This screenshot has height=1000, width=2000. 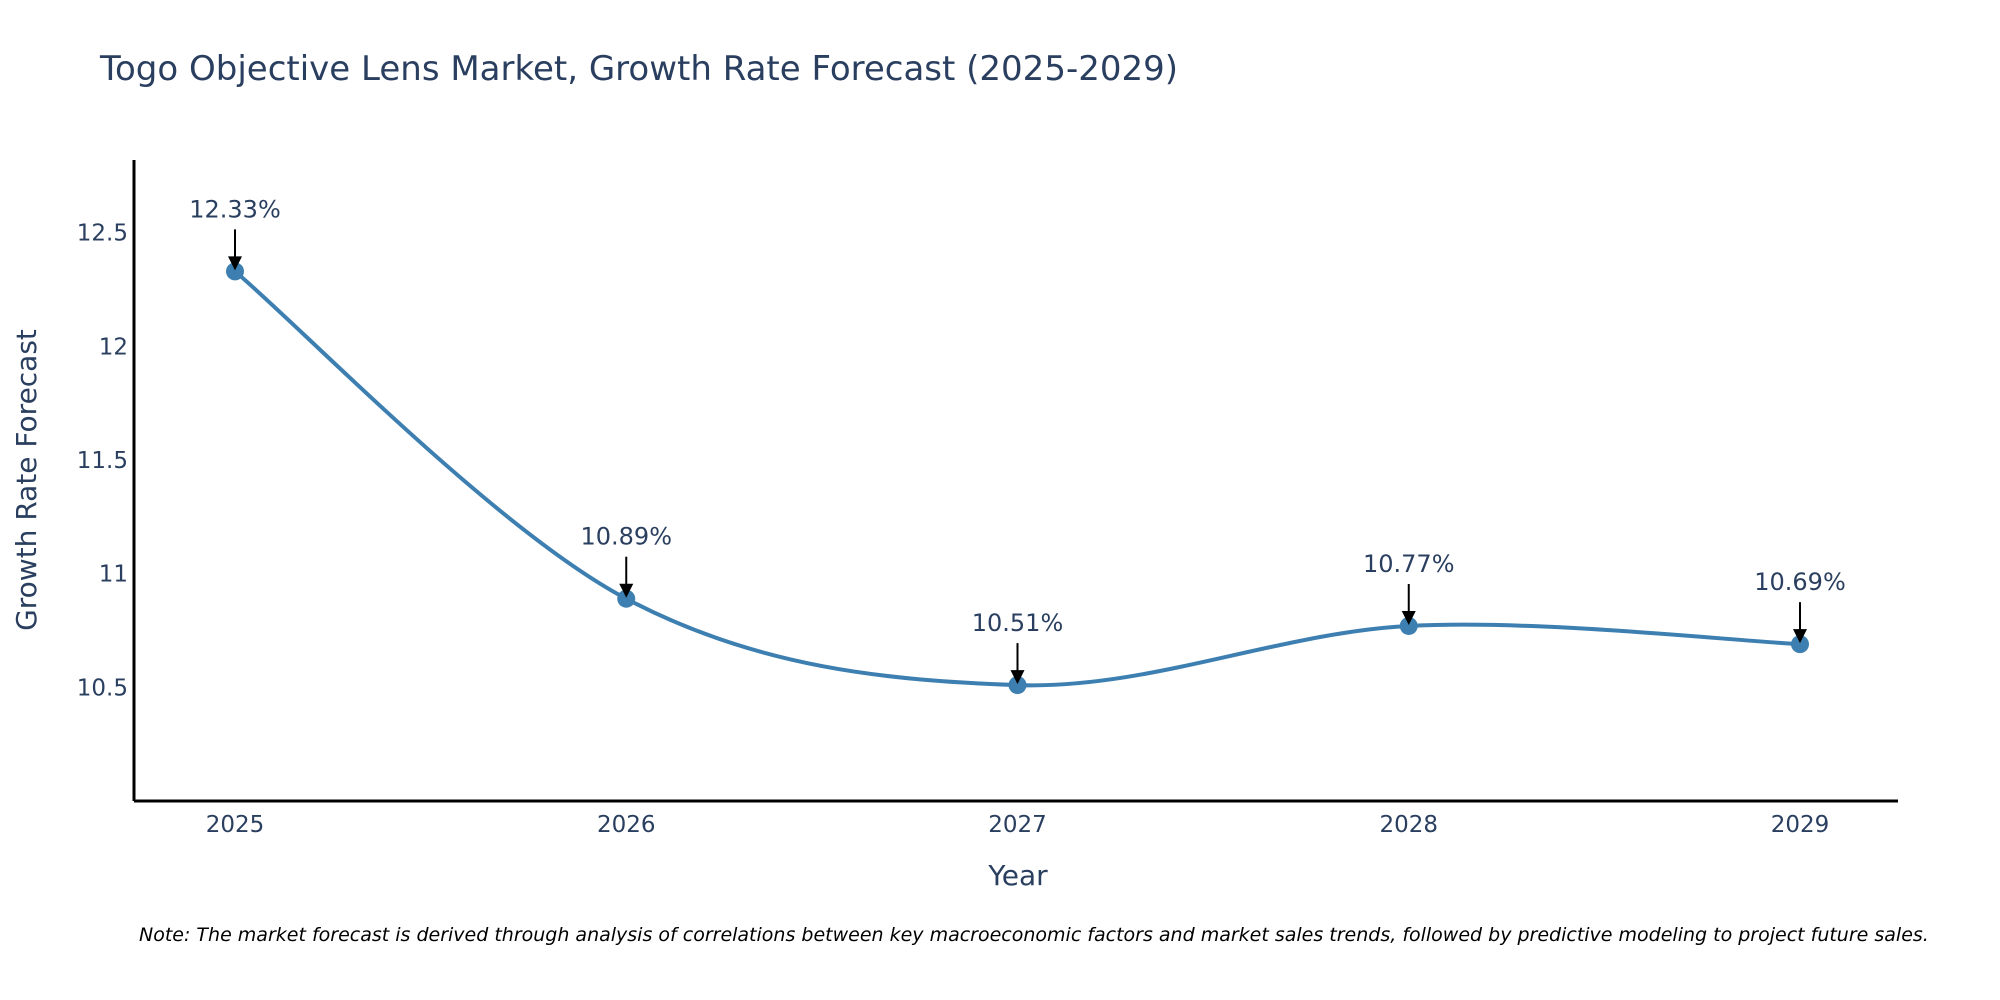 What do you see at coordinates (235, 209) in the screenshot?
I see `data-label: 12.33%` at bounding box center [235, 209].